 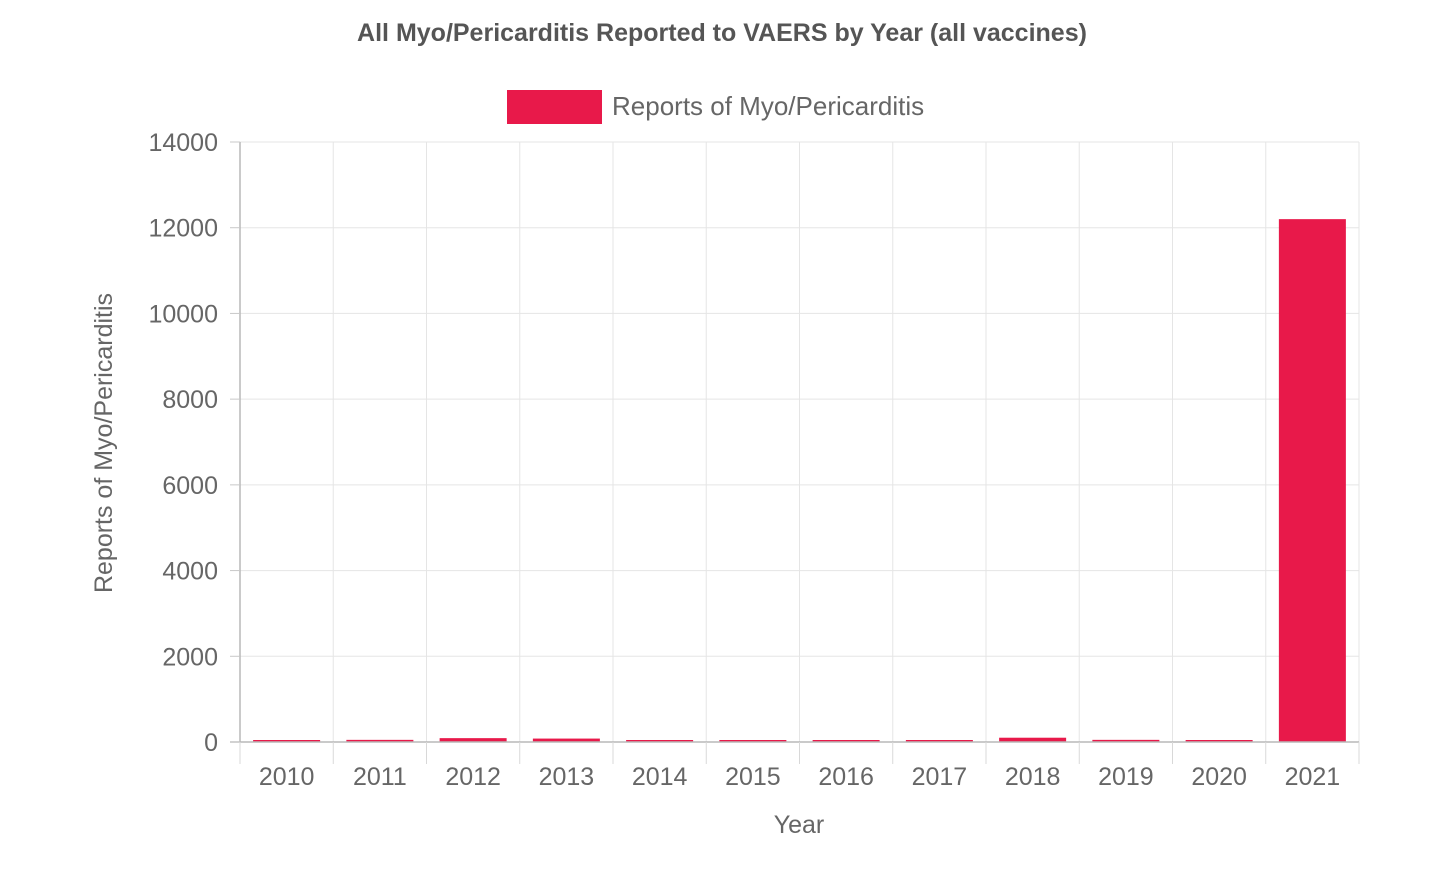 What do you see at coordinates (380, 740) in the screenshot?
I see `bar-2011` at bounding box center [380, 740].